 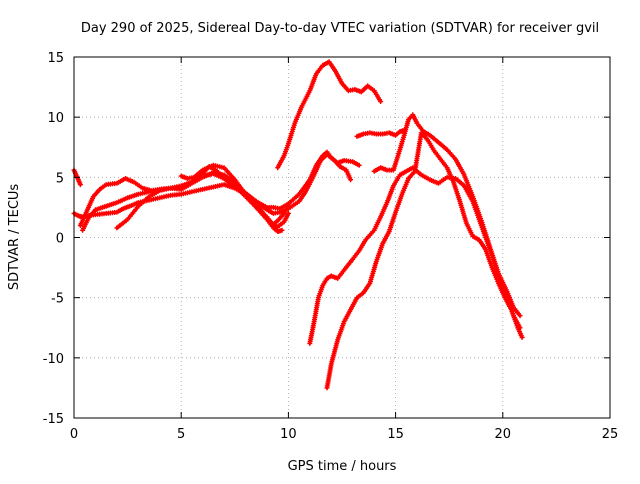 I want to click on x-tick-label: 25, so click(x=610, y=434).